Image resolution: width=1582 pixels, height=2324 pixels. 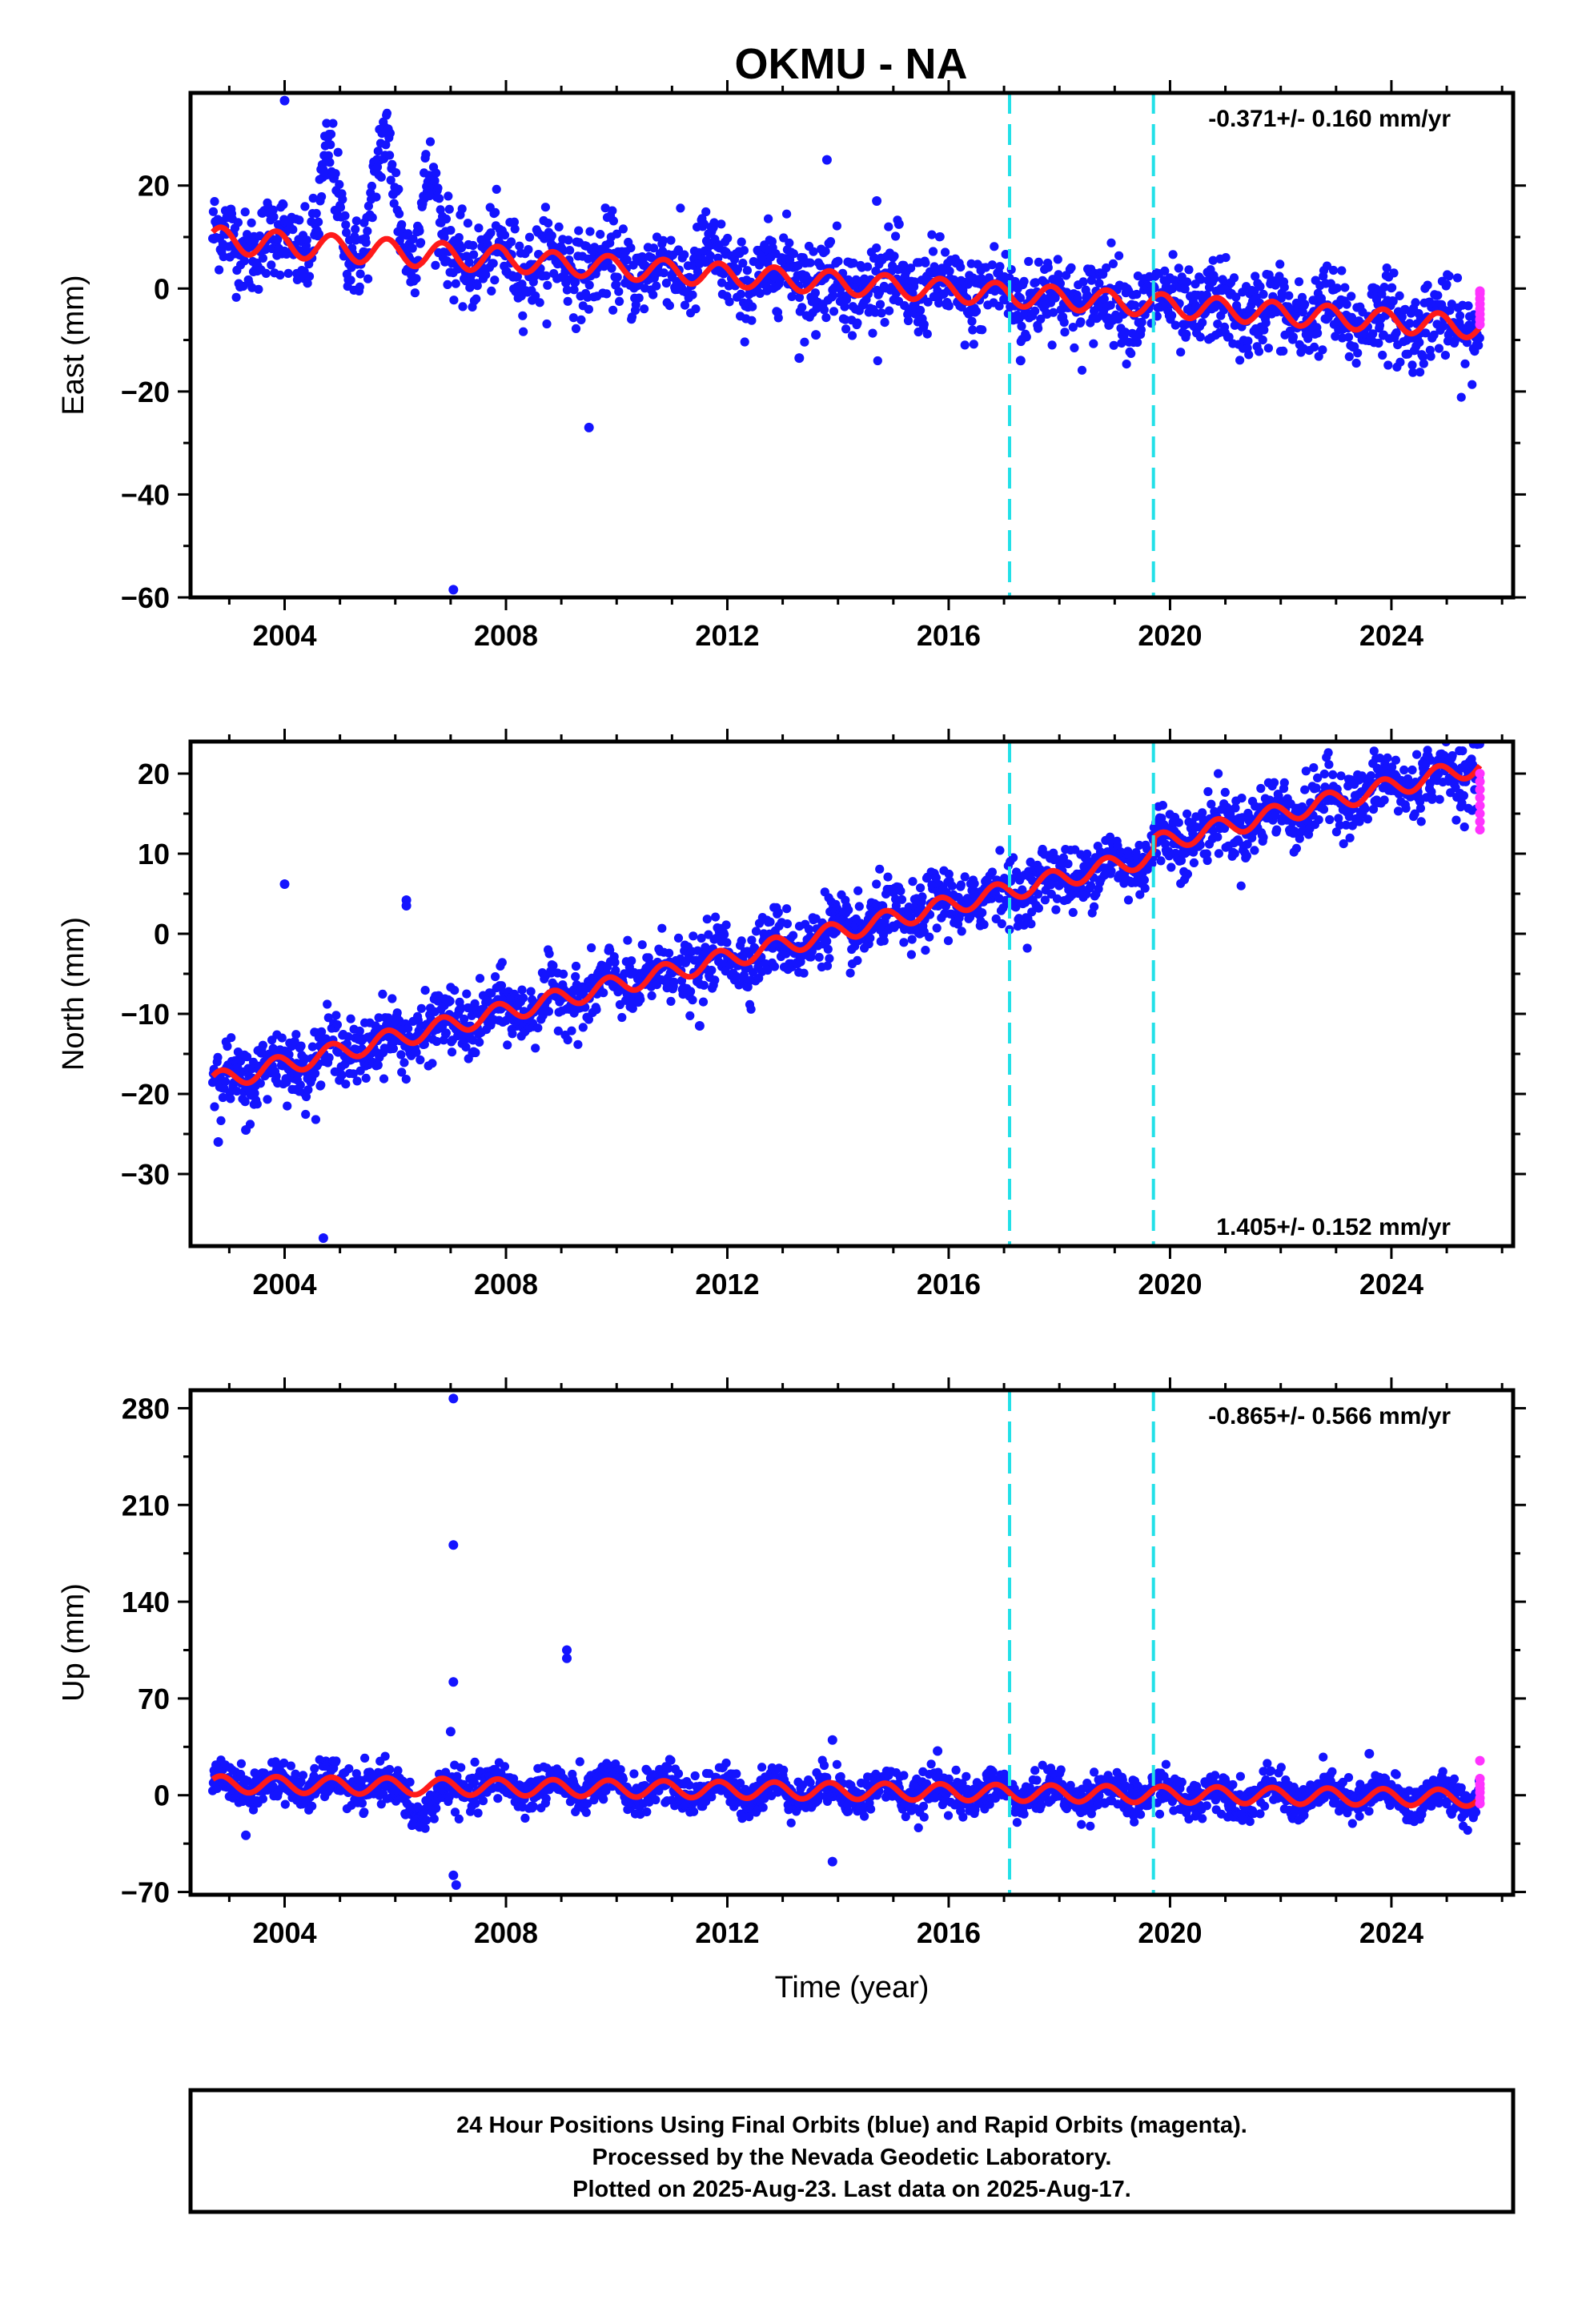 What do you see at coordinates (154, 186) in the screenshot?
I see `east-y-tick-label: 20` at bounding box center [154, 186].